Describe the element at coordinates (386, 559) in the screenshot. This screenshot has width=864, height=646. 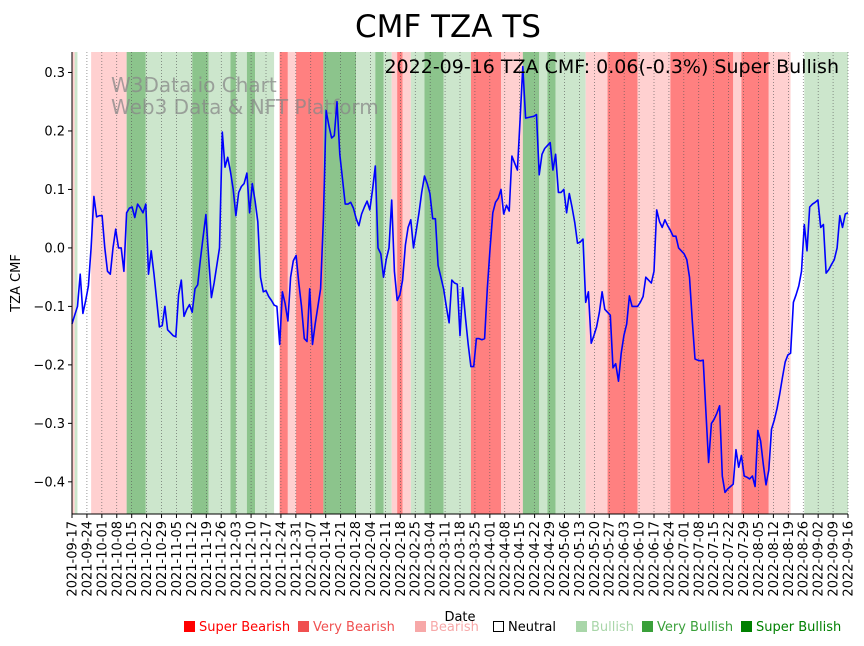
I see `x-tick-label-21: 2022-02-11` at that location.